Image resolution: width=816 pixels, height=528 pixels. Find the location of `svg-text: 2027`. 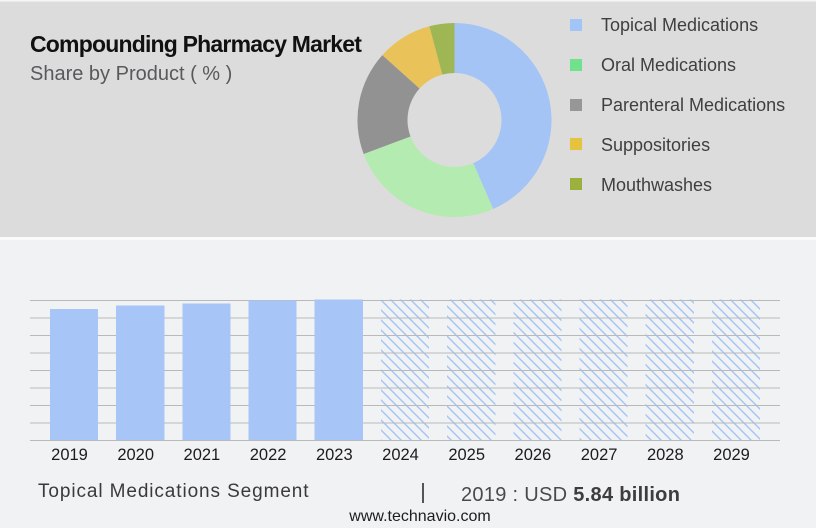

svg-text: 2027 is located at coordinates (599, 455).